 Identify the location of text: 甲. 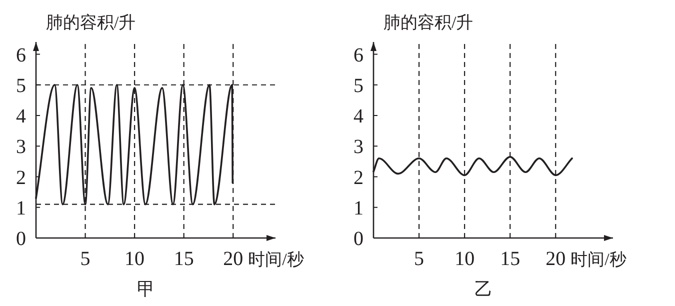
(145, 289).